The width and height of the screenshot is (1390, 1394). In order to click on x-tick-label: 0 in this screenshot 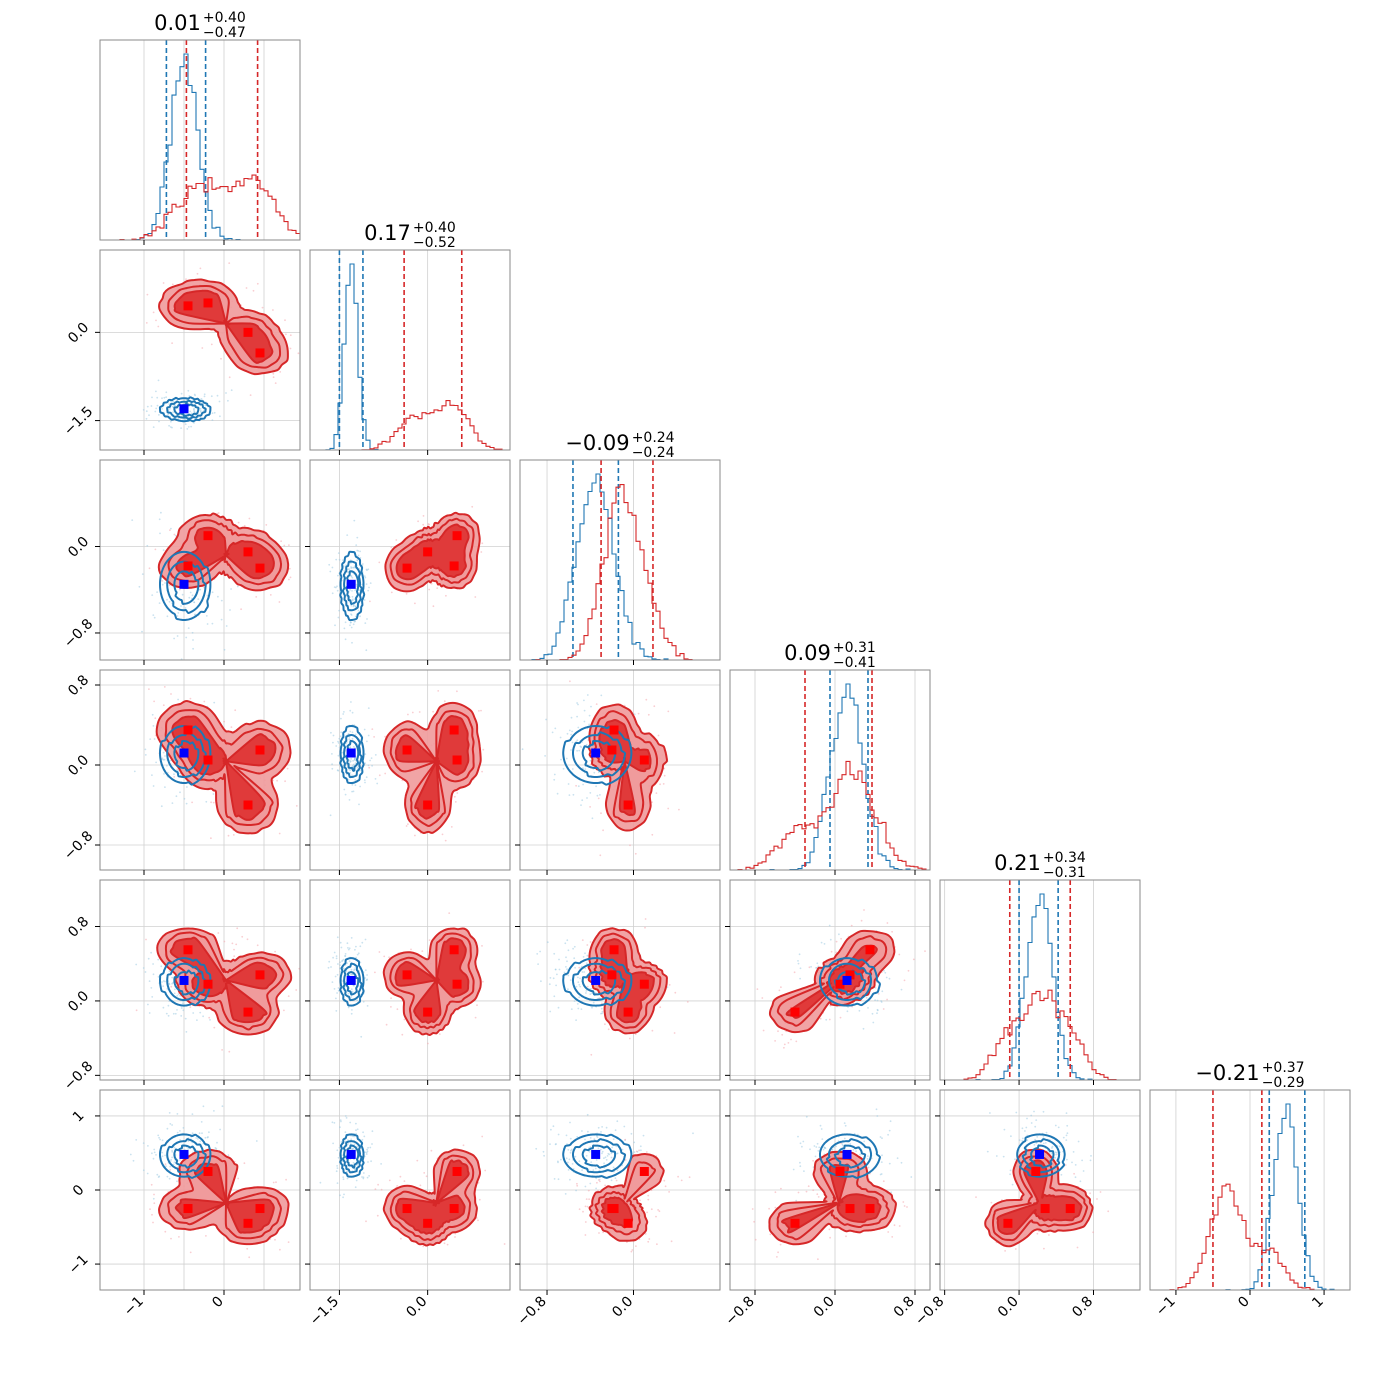, I will do `click(218, 1303)`.